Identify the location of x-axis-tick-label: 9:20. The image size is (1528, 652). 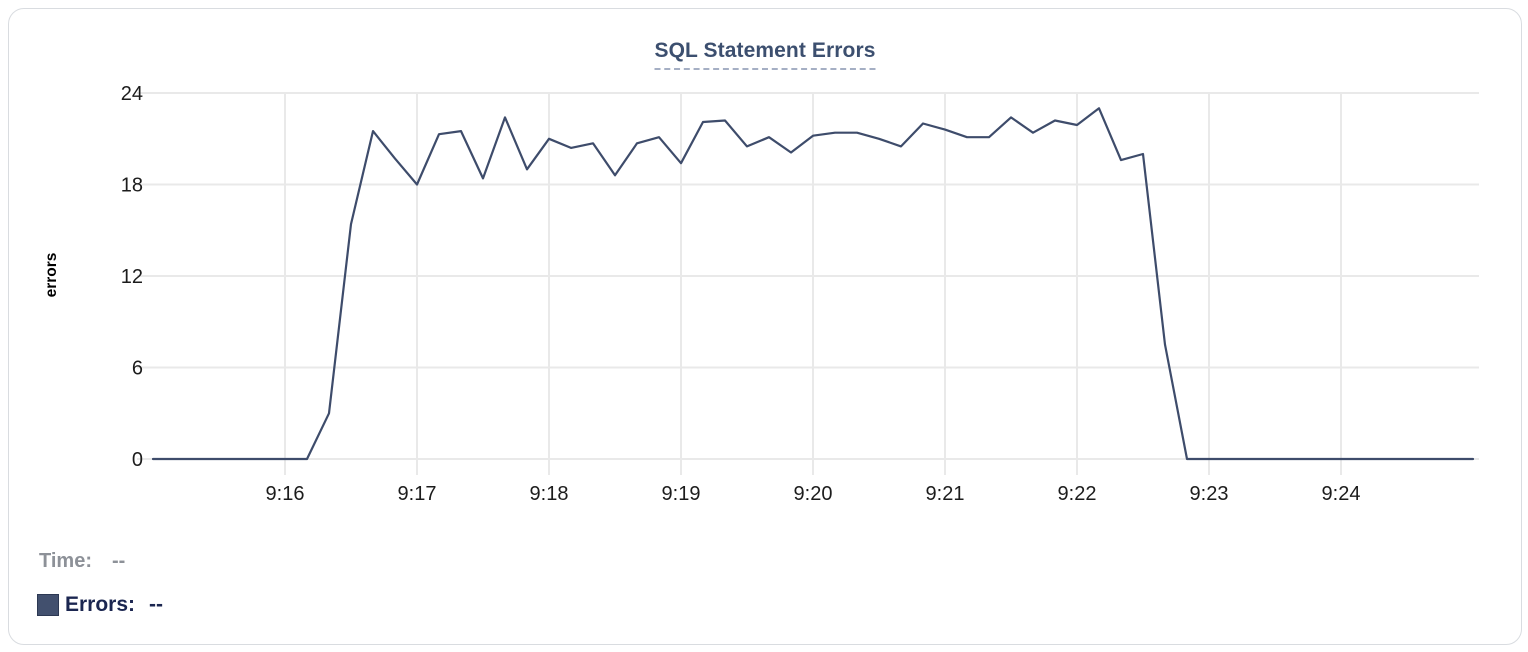
(813, 494).